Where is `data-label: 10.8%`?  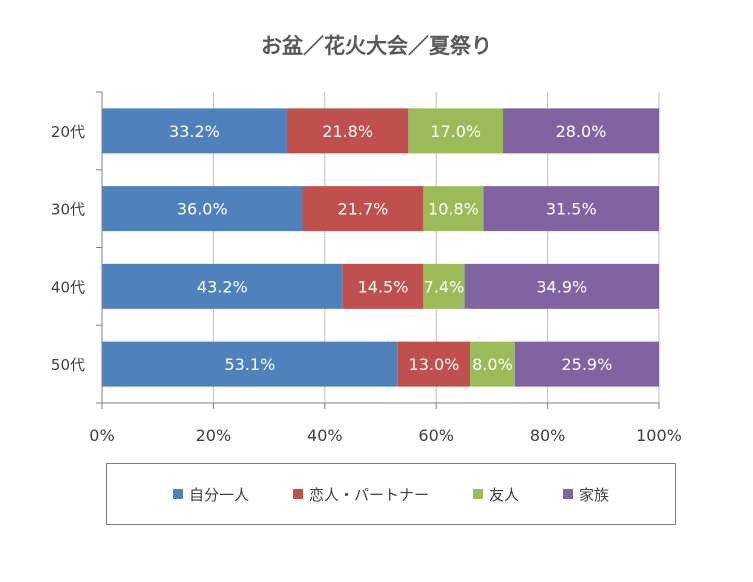
data-label: 10.8% is located at coordinates (453, 209).